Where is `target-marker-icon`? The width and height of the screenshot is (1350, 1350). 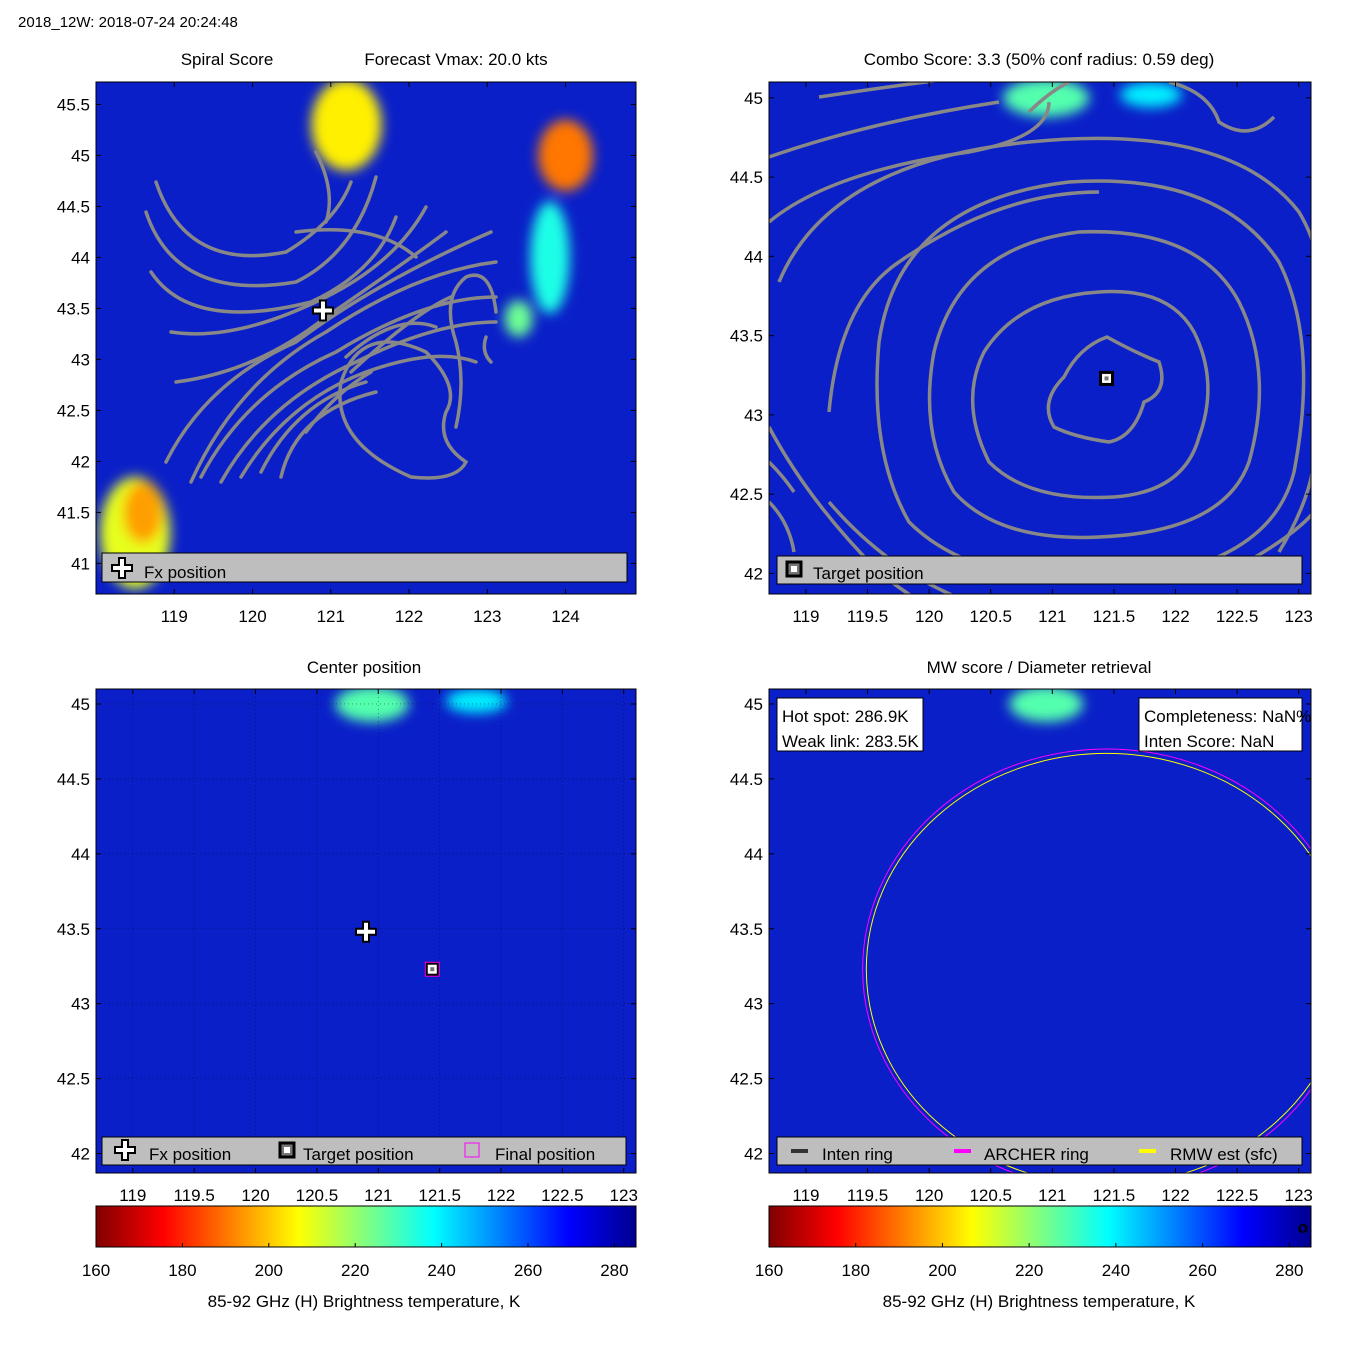
target-marker-icon is located at coordinates (794, 569).